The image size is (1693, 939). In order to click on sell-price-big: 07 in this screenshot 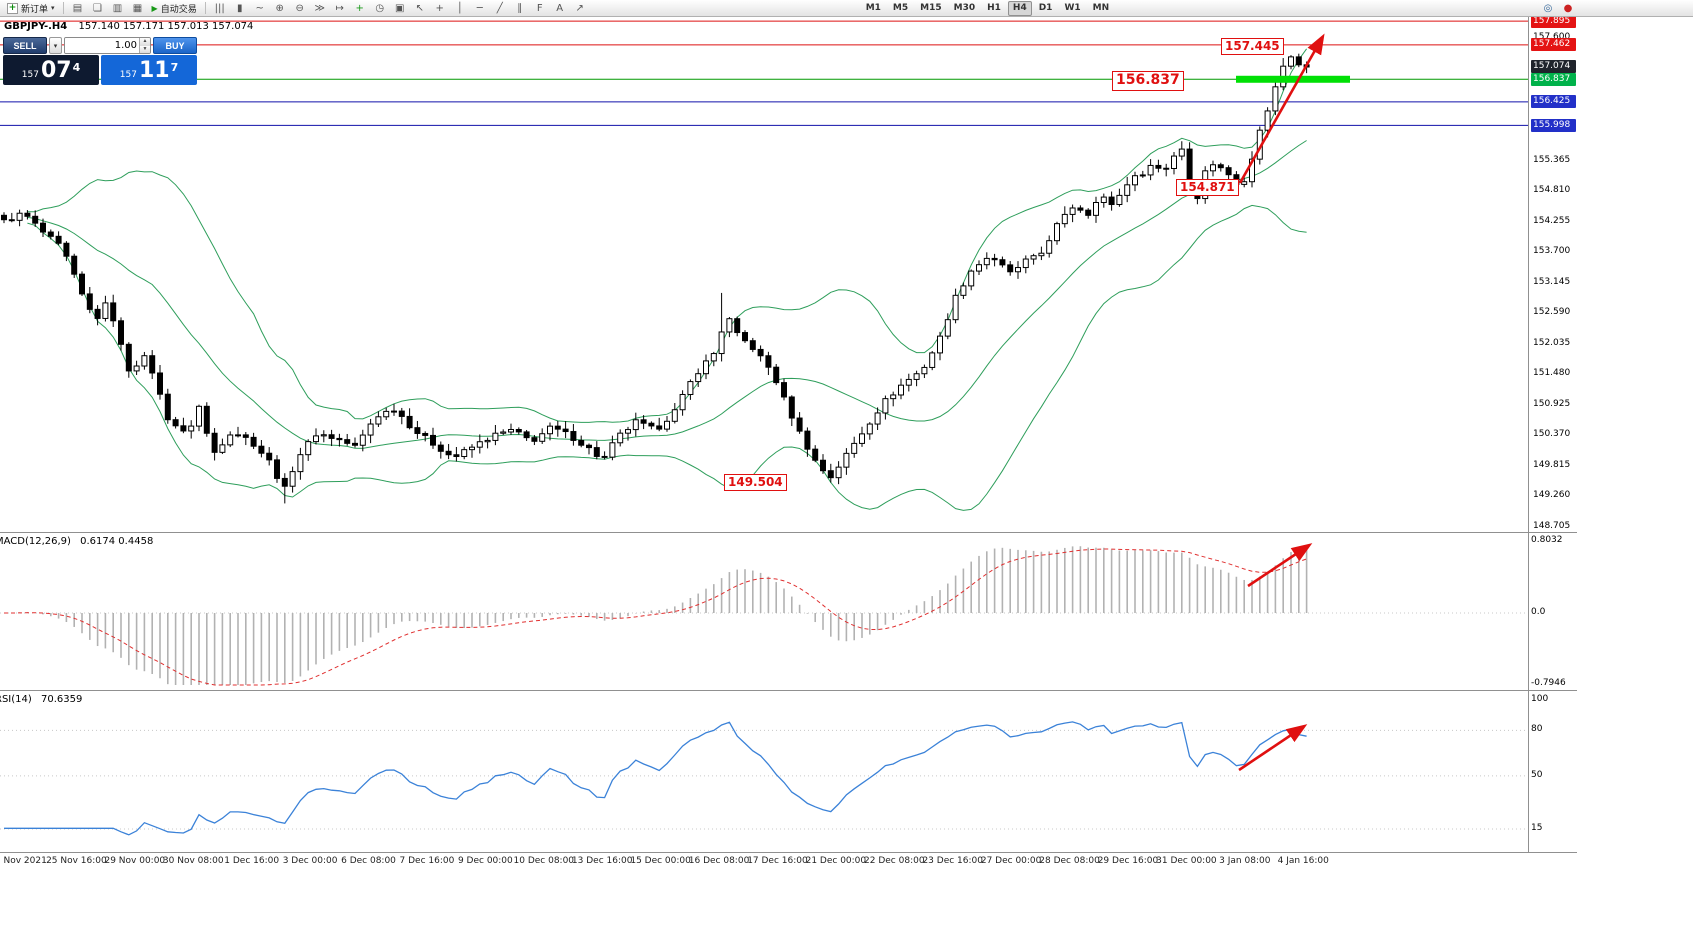, I will do `click(56, 70)`.